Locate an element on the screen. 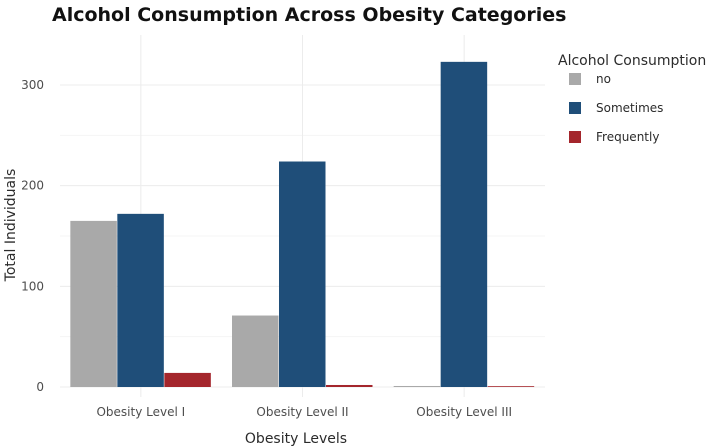 The image size is (721, 446). legend-items: no Sometimes Frequently is located at coordinates (616, 108).